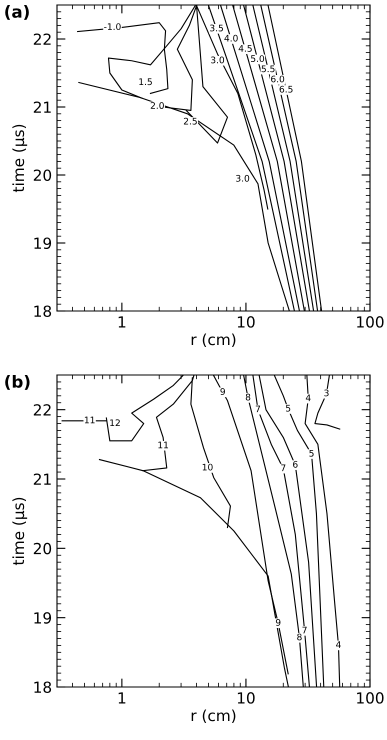  I want to click on annotation: -1.0, so click(112, 26).